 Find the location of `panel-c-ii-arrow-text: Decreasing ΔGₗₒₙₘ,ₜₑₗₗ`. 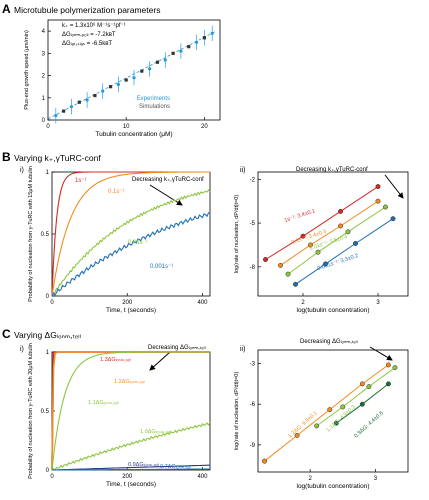

panel-c-ii-arrow-text: Decreasing ΔGₗₒₙₘ,ₜₑₗₗ is located at coordinates (329, 342).